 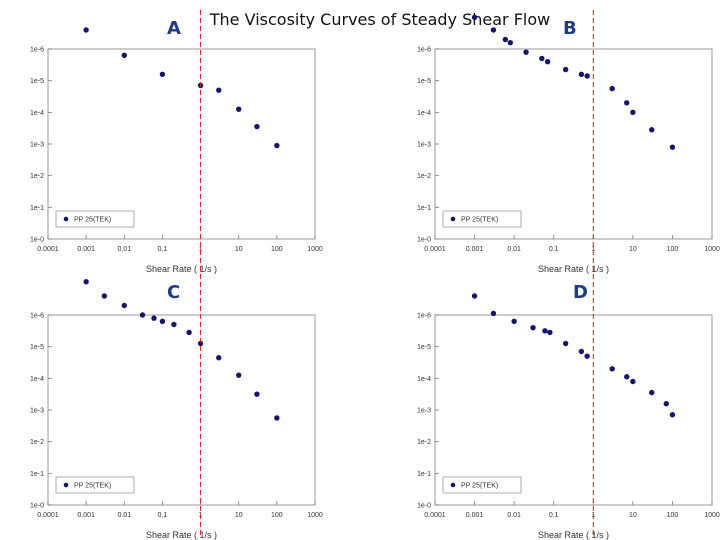 I want to click on x-tick-label-b: 0.1, so click(x=554, y=249).